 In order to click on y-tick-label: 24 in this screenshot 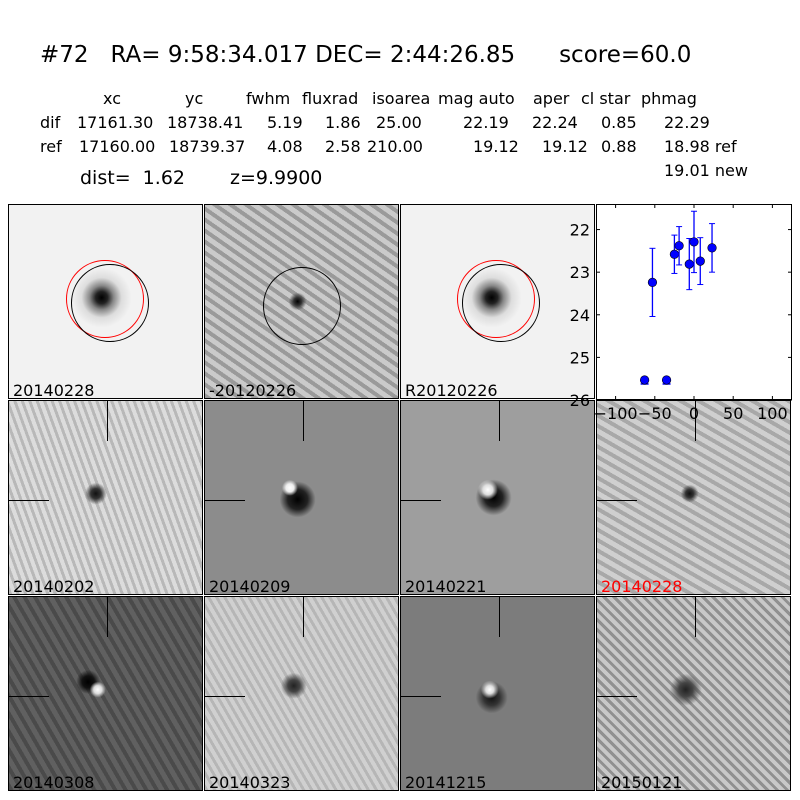, I will do `click(580, 315)`.